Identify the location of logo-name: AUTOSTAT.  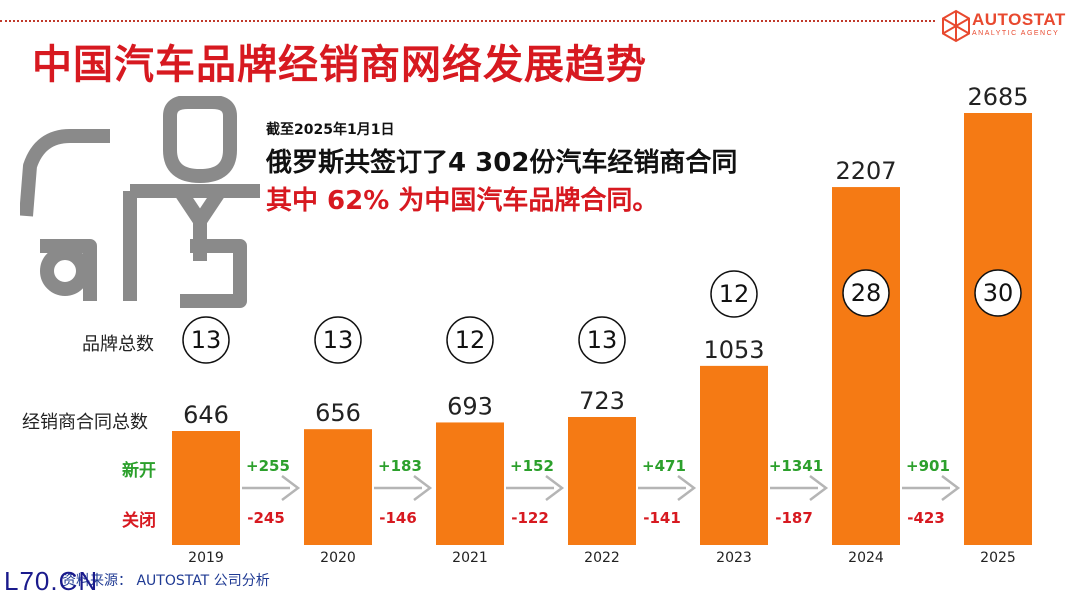
(1019, 19).